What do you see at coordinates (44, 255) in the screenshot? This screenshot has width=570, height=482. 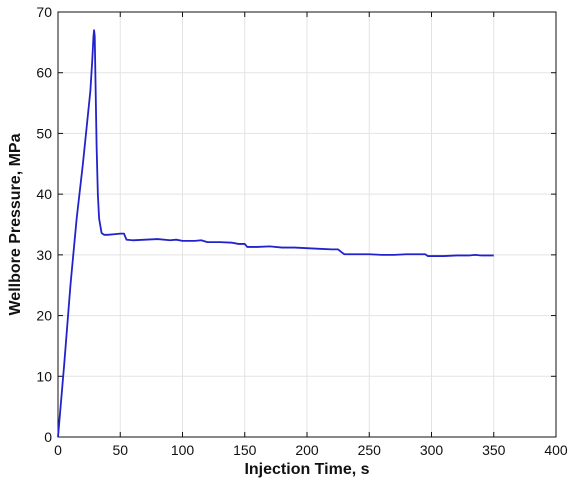 I see `y-tick-label: 30` at bounding box center [44, 255].